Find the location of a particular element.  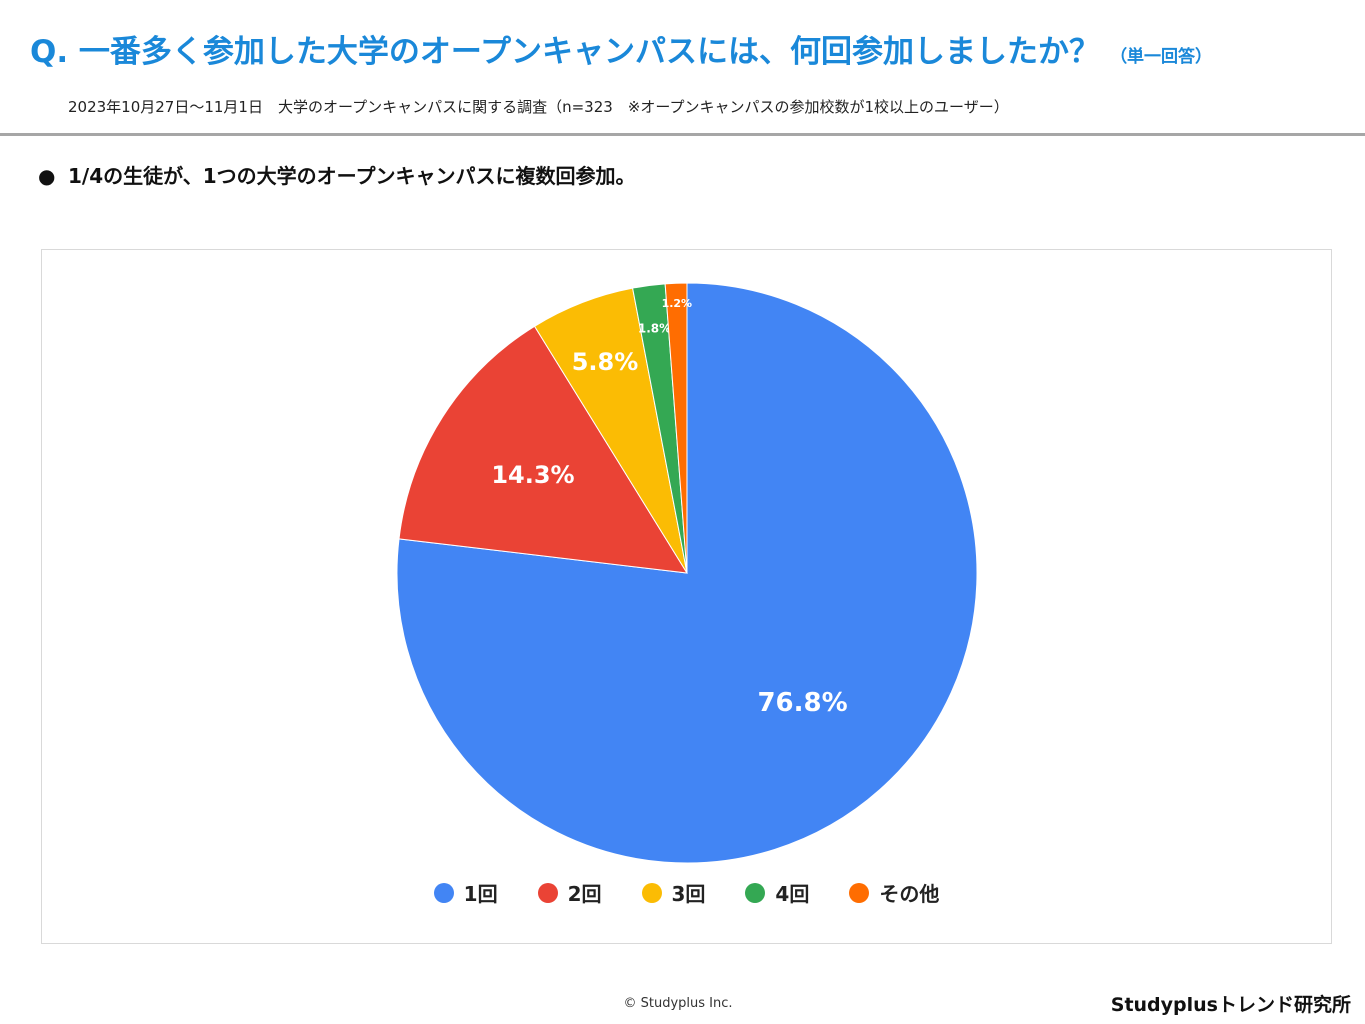

legend-item: 1回 is located at coordinates (465, 892).